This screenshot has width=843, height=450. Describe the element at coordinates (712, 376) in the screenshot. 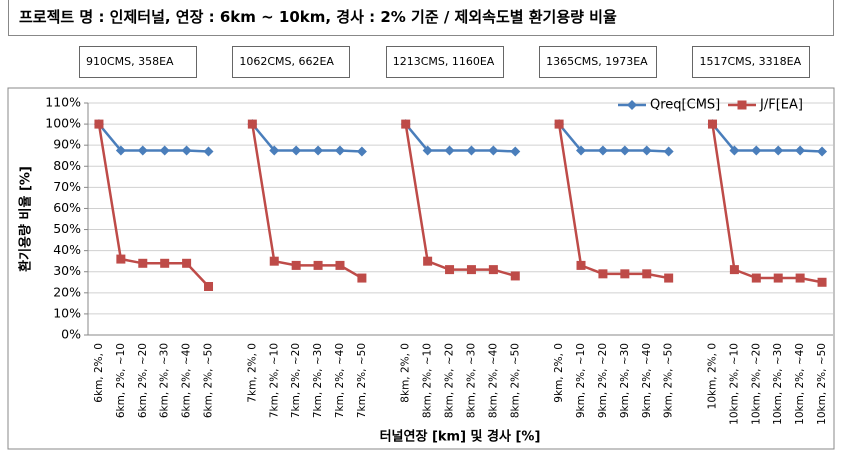

I see `x-tick-label: 10km, 2%, 0` at that location.